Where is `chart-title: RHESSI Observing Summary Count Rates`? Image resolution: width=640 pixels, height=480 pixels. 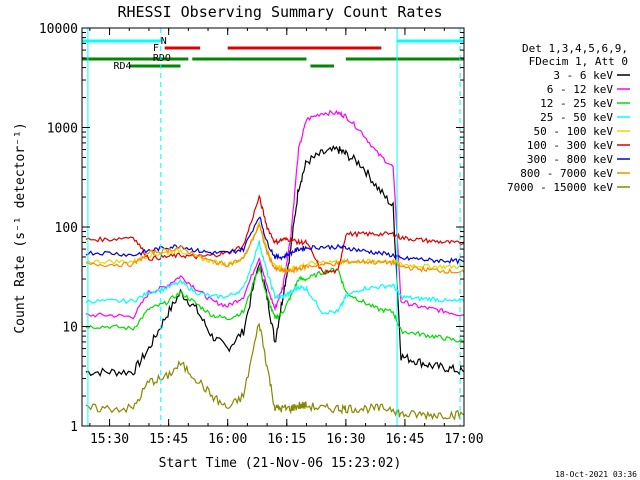
chart-title: RHESSI Observing Summary Count Rates is located at coordinates (279, 12).